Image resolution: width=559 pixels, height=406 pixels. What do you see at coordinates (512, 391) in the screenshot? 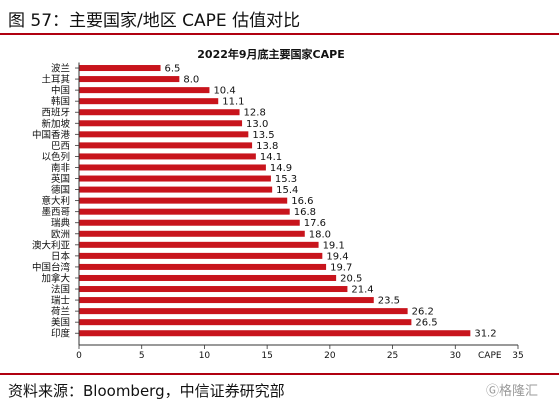
I see `watermark-logo: Ⓖ格隆汇` at bounding box center [512, 391].